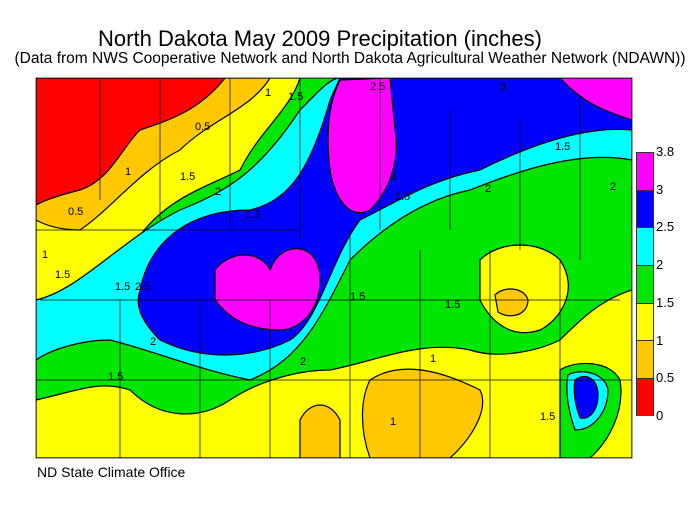  What do you see at coordinates (665, 302) in the screenshot?
I see `legend-label: 1.5` at bounding box center [665, 302].